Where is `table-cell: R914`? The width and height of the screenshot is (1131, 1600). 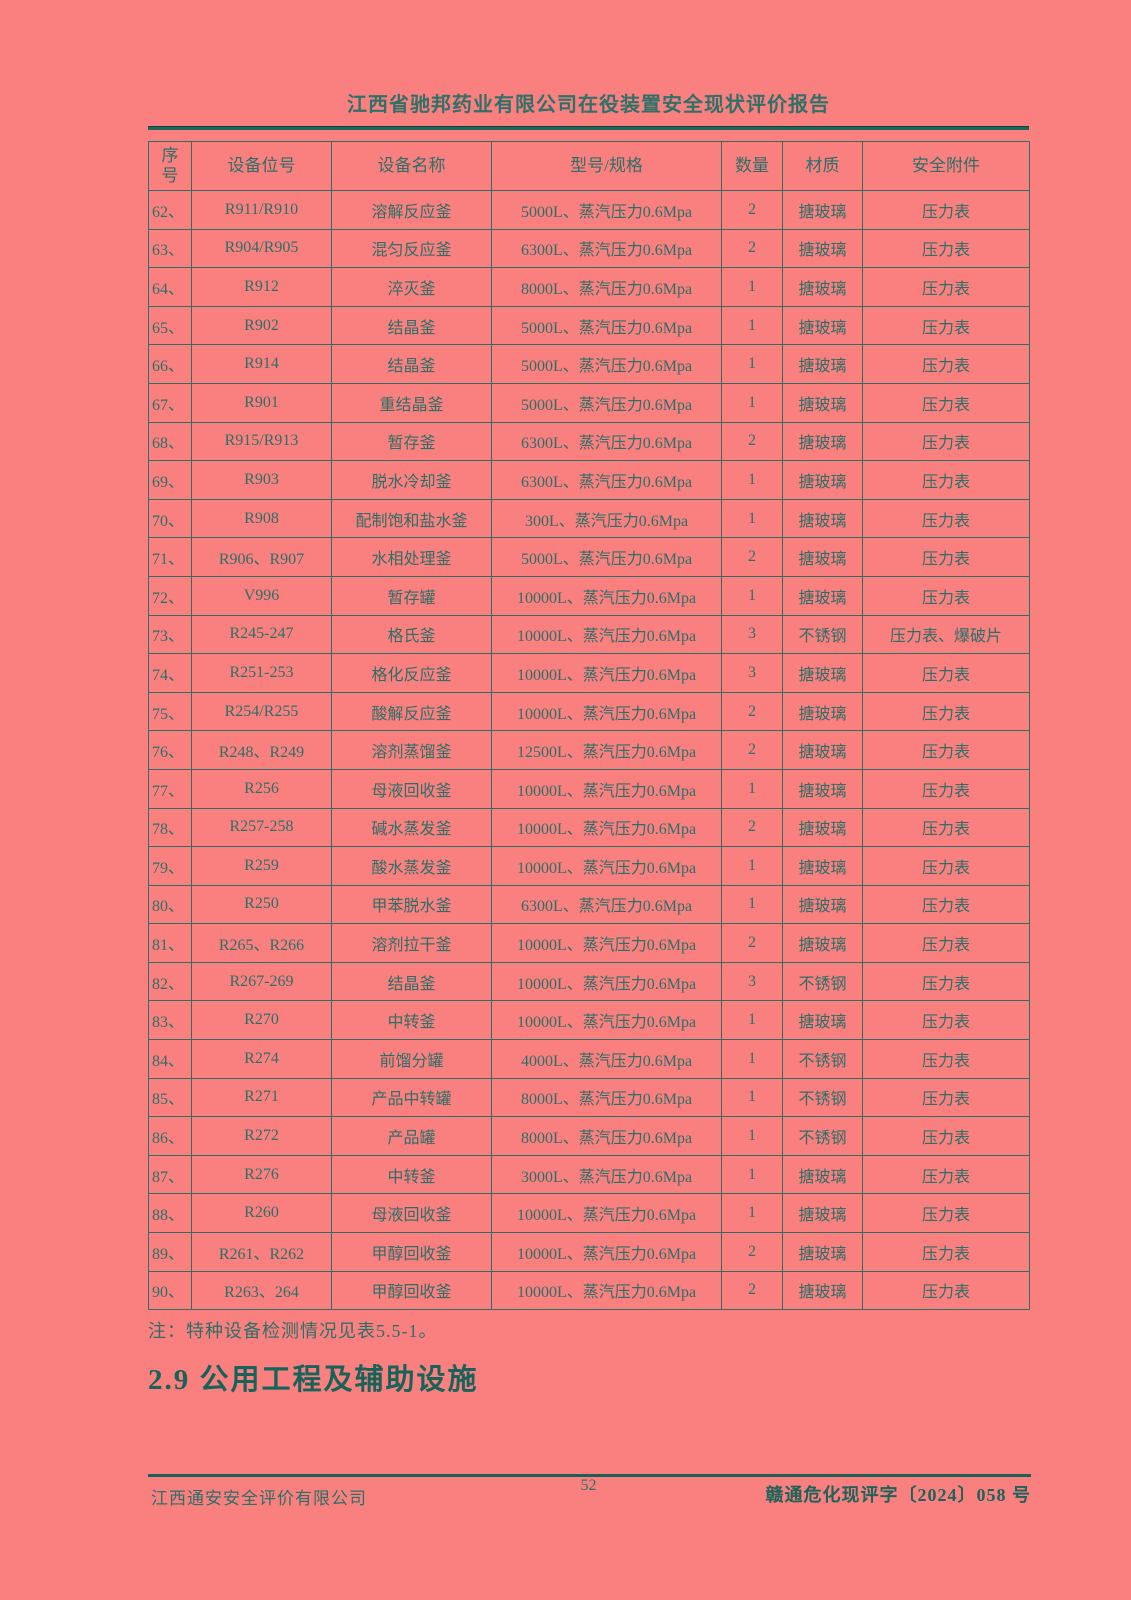 table-cell: R914 is located at coordinates (261, 364).